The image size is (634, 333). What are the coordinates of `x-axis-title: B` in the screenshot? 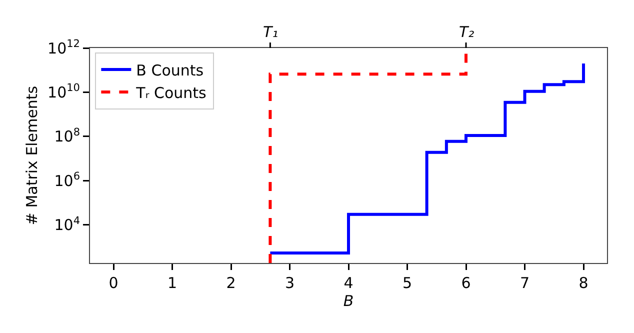 It's located at (348, 301).